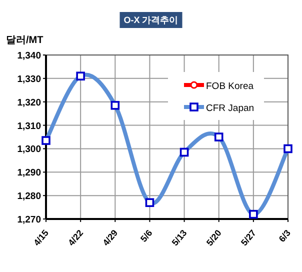 This screenshot has height=272, width=302. What do you see at coordinates (29, 56) in the screenshot?
I see `y-tick-label: 1,340` at bounding box center [29, 56].